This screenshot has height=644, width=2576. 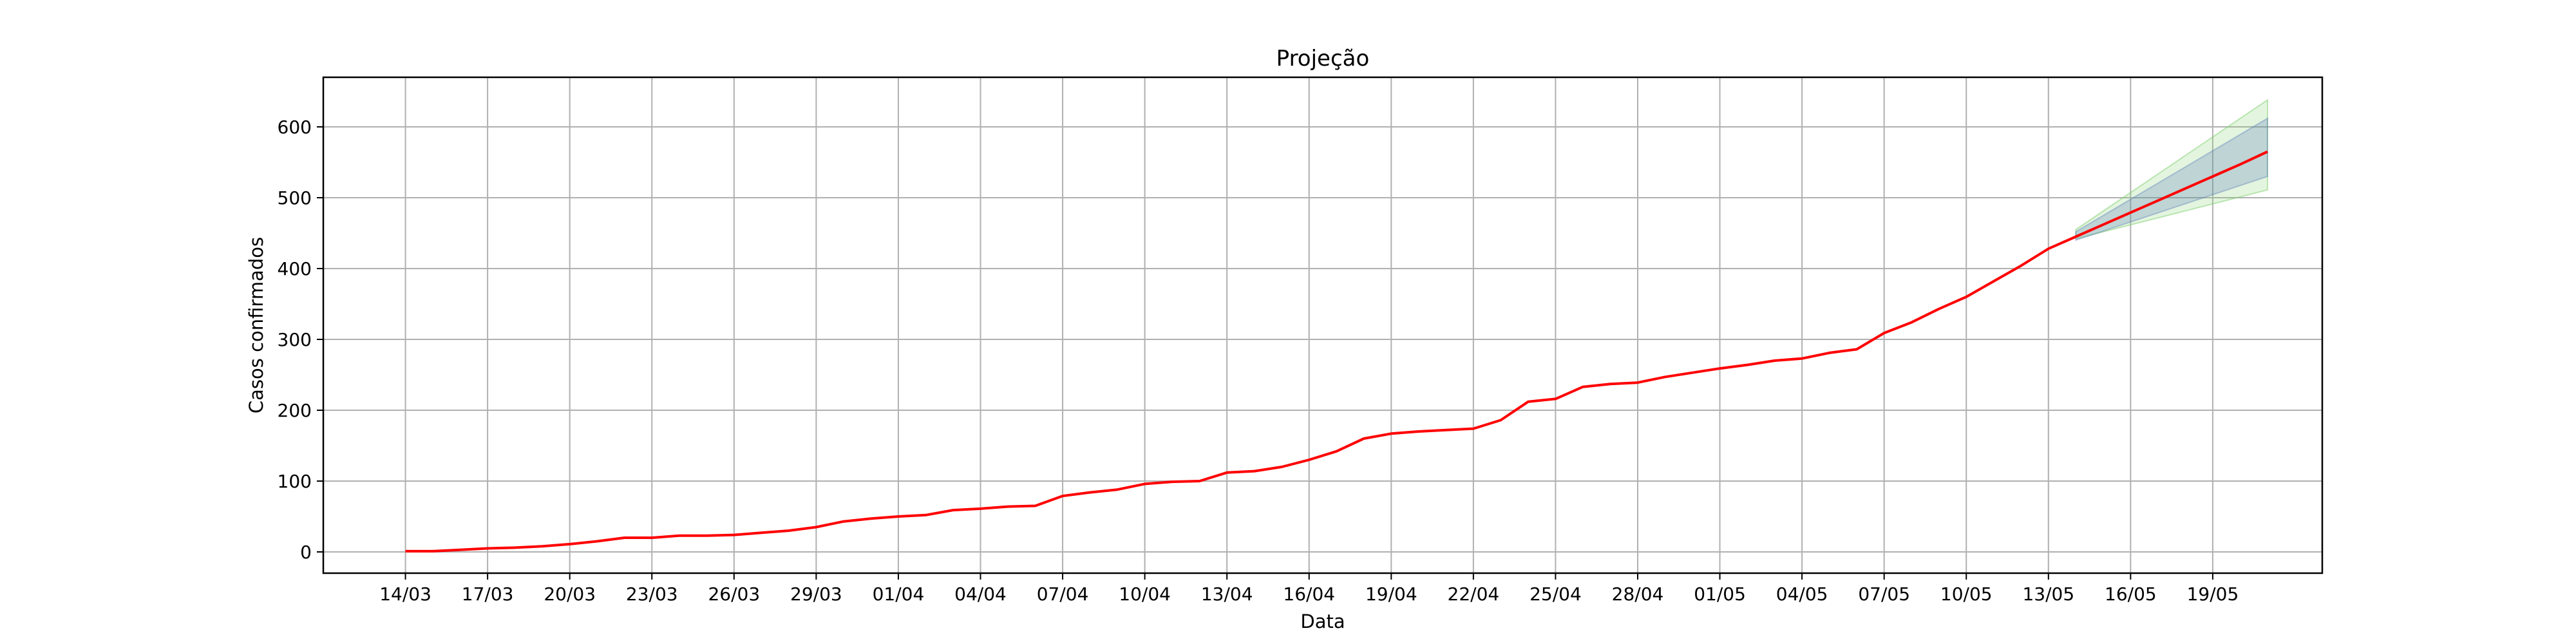 What do you see at coordinates (306, 553) in the screenshot?
I see `y-tick-label: 0` at bounding box center [306, 553].